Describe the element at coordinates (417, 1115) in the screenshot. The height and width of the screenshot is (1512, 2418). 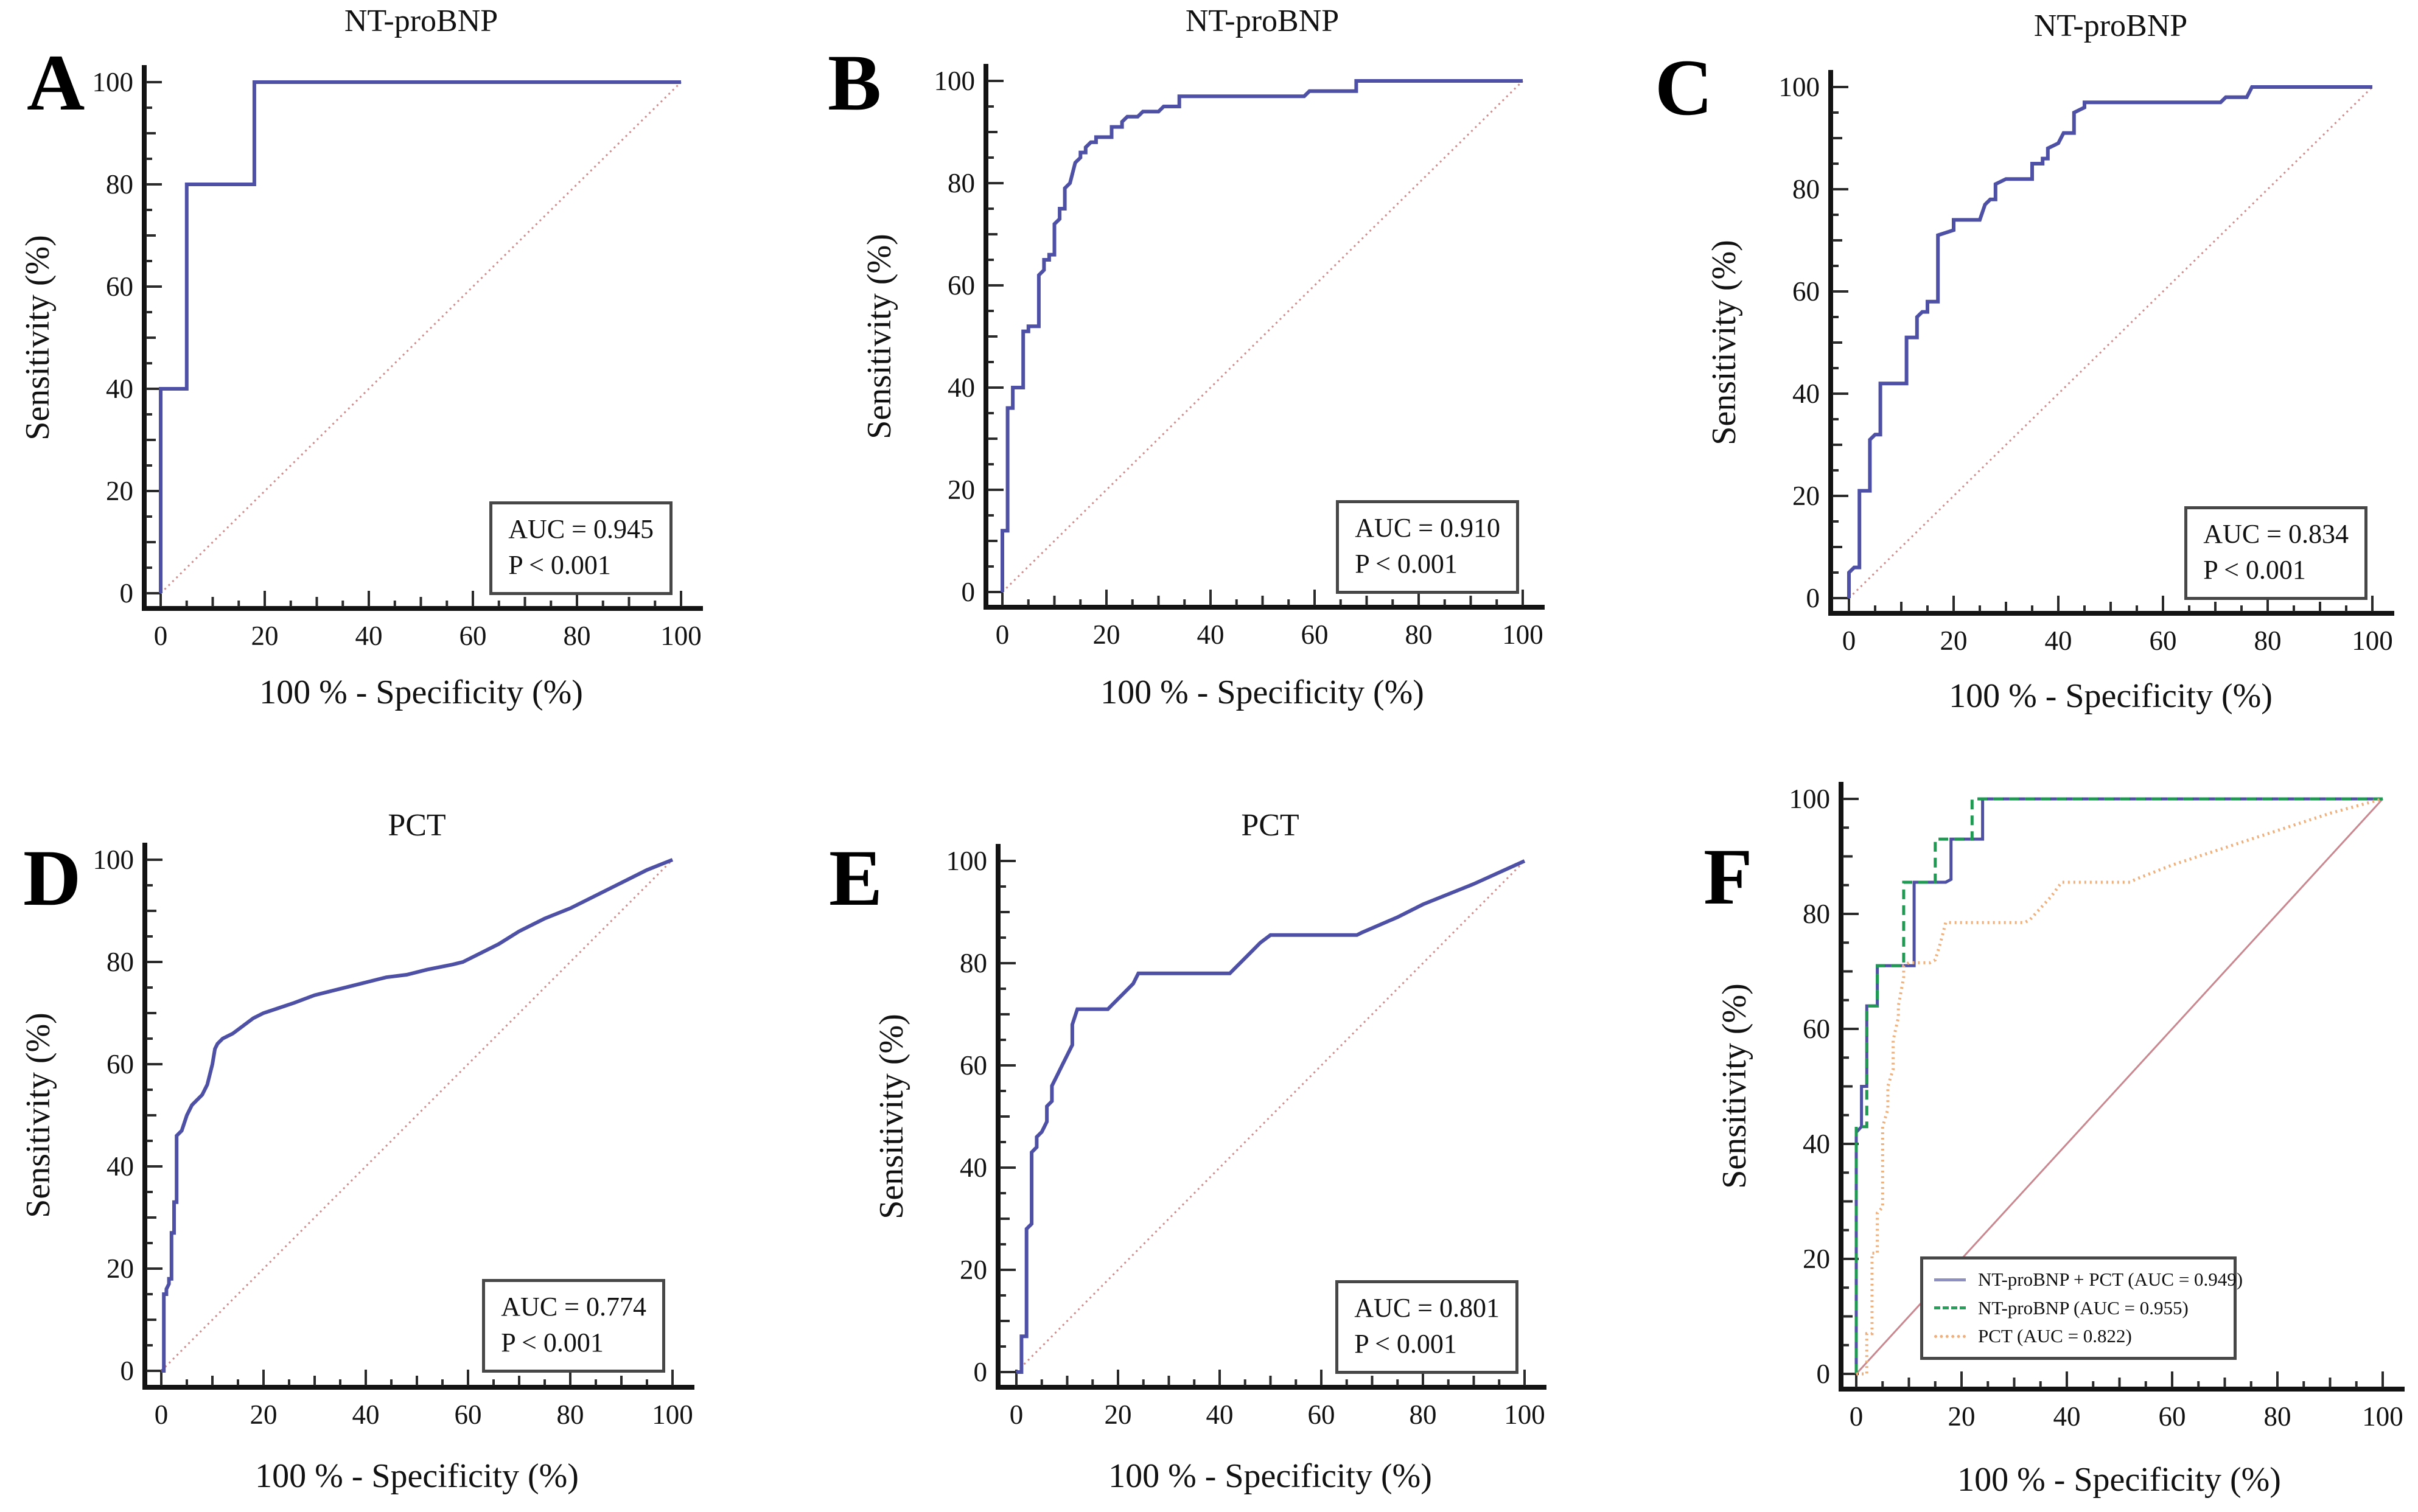
I see `roc-curve-pct` at that location.